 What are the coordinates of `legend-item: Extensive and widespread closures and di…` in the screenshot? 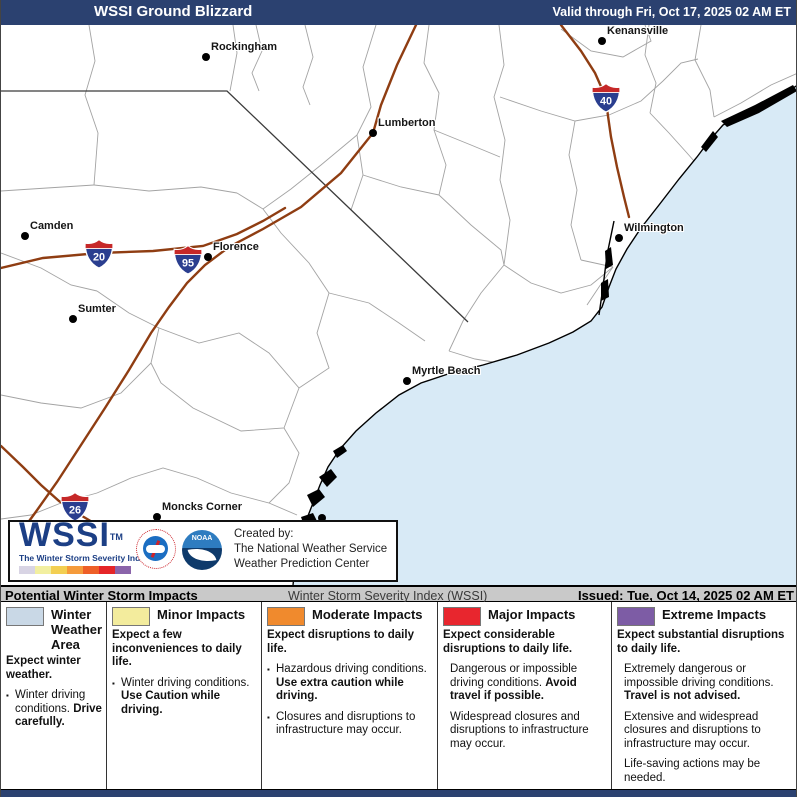 It's located at (692, 730).